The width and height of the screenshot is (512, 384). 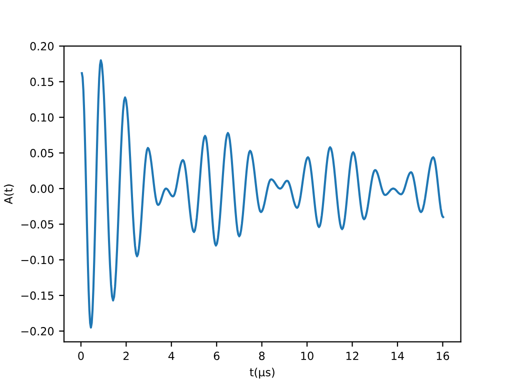 I want to click on x-tick-label: 2, so click(x=126, y=356).